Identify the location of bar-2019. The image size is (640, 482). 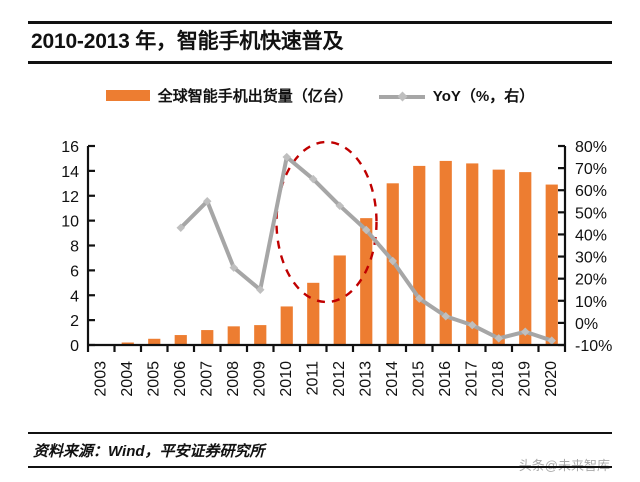
(525, 258).